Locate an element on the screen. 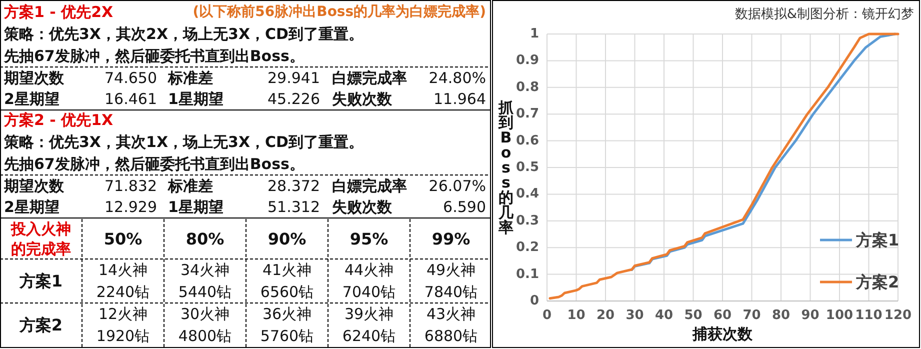  y-tick-label: 0.6 is located at coordinates (527, 140).